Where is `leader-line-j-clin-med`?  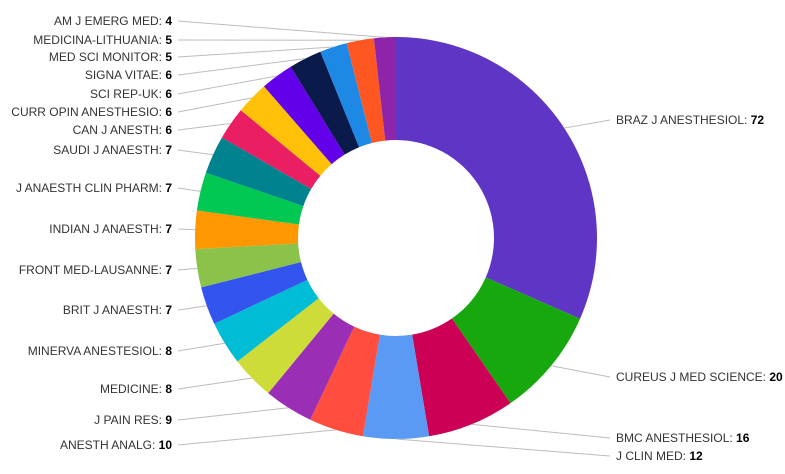
leader-line-j-clin-med is located at coordinates (503, 447).